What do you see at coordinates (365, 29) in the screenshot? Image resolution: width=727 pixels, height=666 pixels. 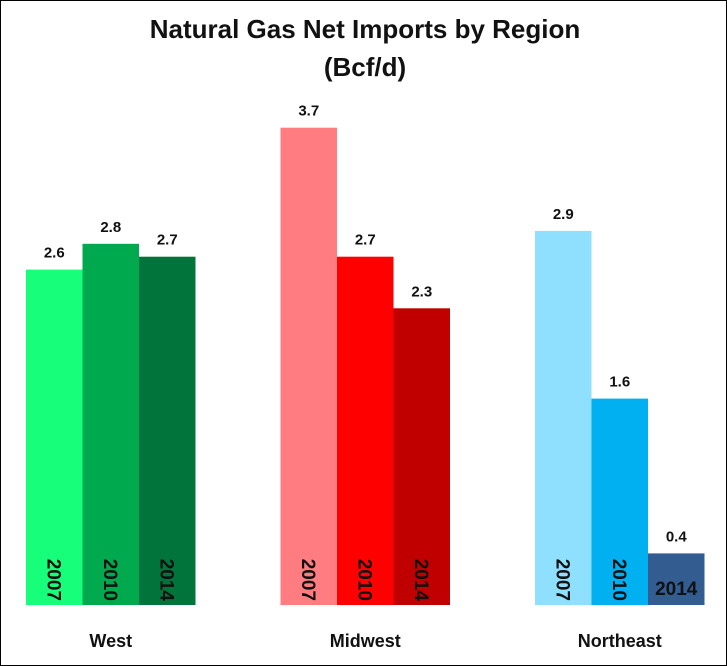 I see `chart-title: Natural Gas Net Imports by Region` at bounding box center [365, 29].